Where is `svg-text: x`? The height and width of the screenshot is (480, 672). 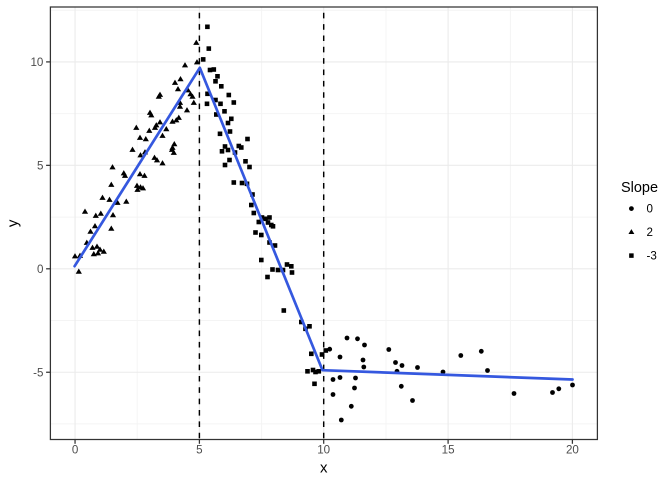 svg-text: x is located at coordinates (324, 468).